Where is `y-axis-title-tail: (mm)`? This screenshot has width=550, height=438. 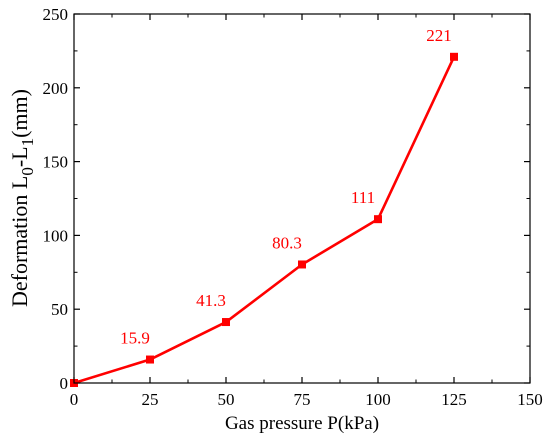 y-axis-title-tail: (mm) is located at coordinates (19, 113).